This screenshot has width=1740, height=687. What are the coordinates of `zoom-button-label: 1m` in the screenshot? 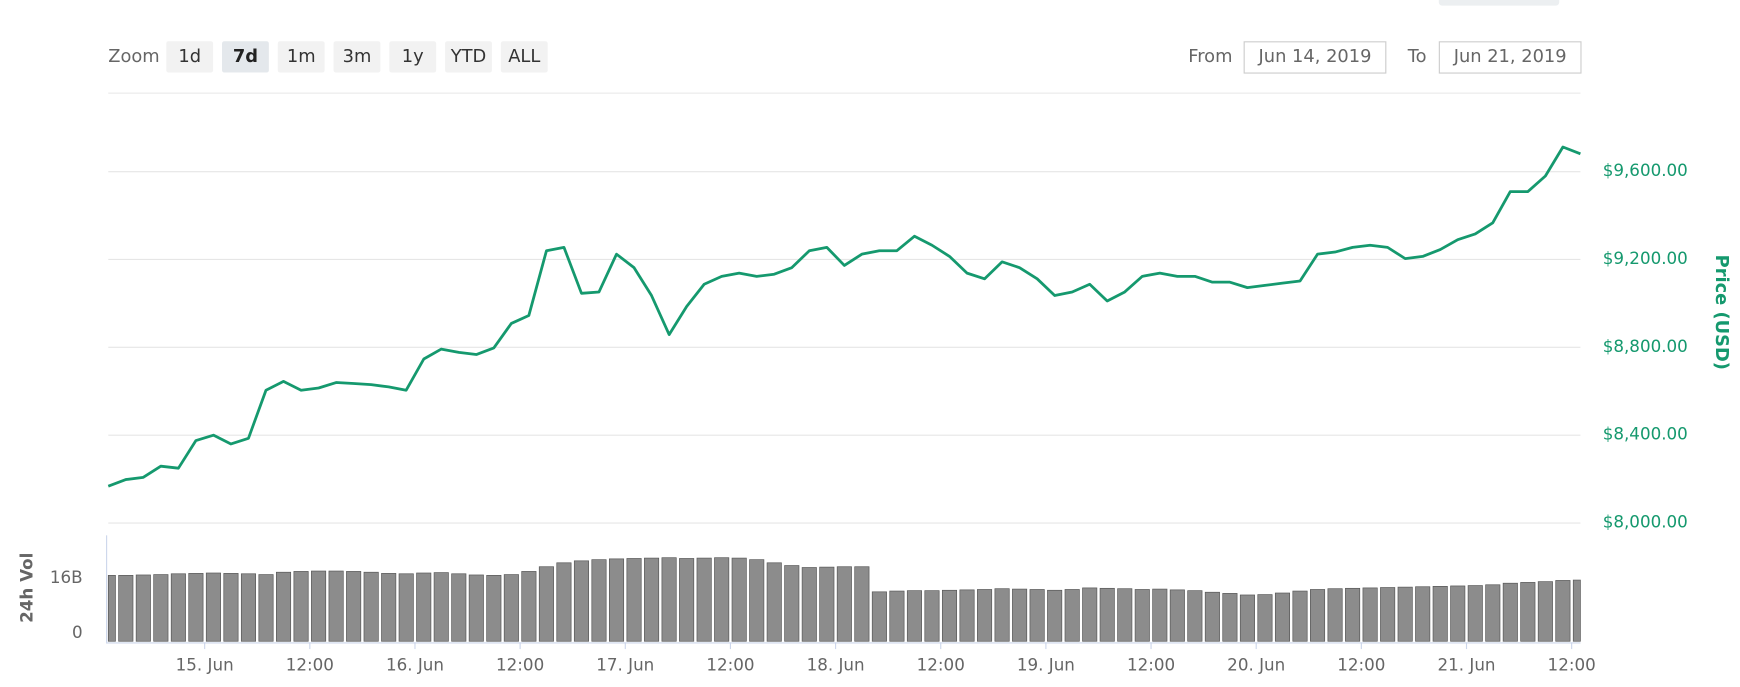 It's located at (301, 56).